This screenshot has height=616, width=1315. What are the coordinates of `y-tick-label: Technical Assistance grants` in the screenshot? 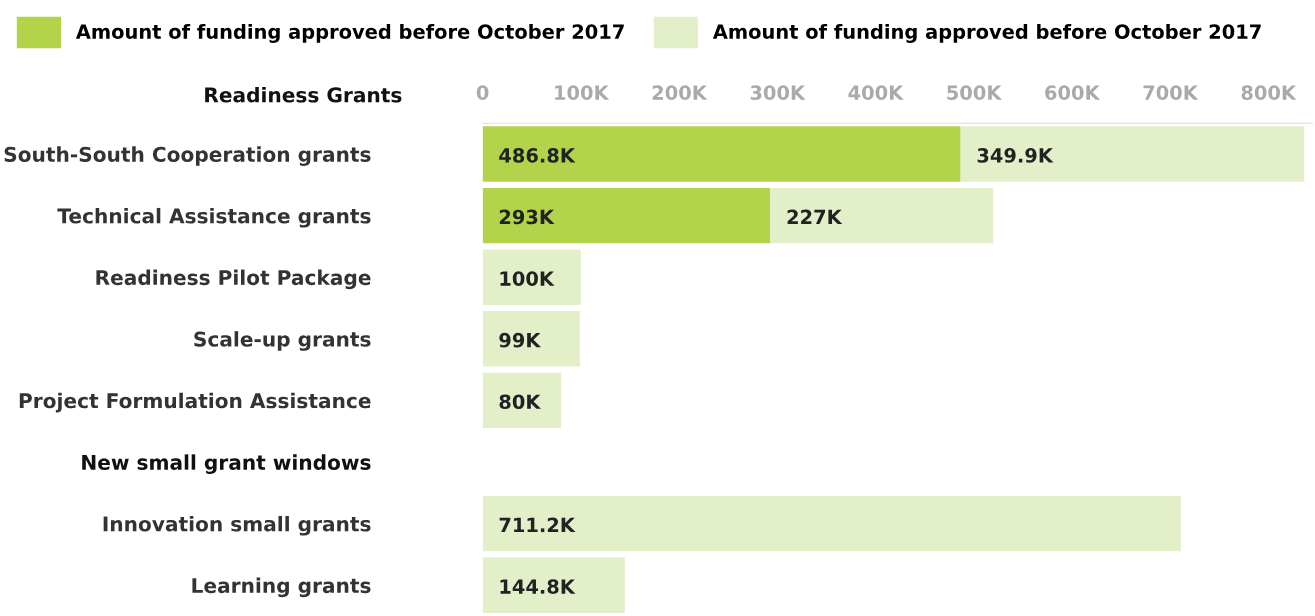 It's located at (214, 217).